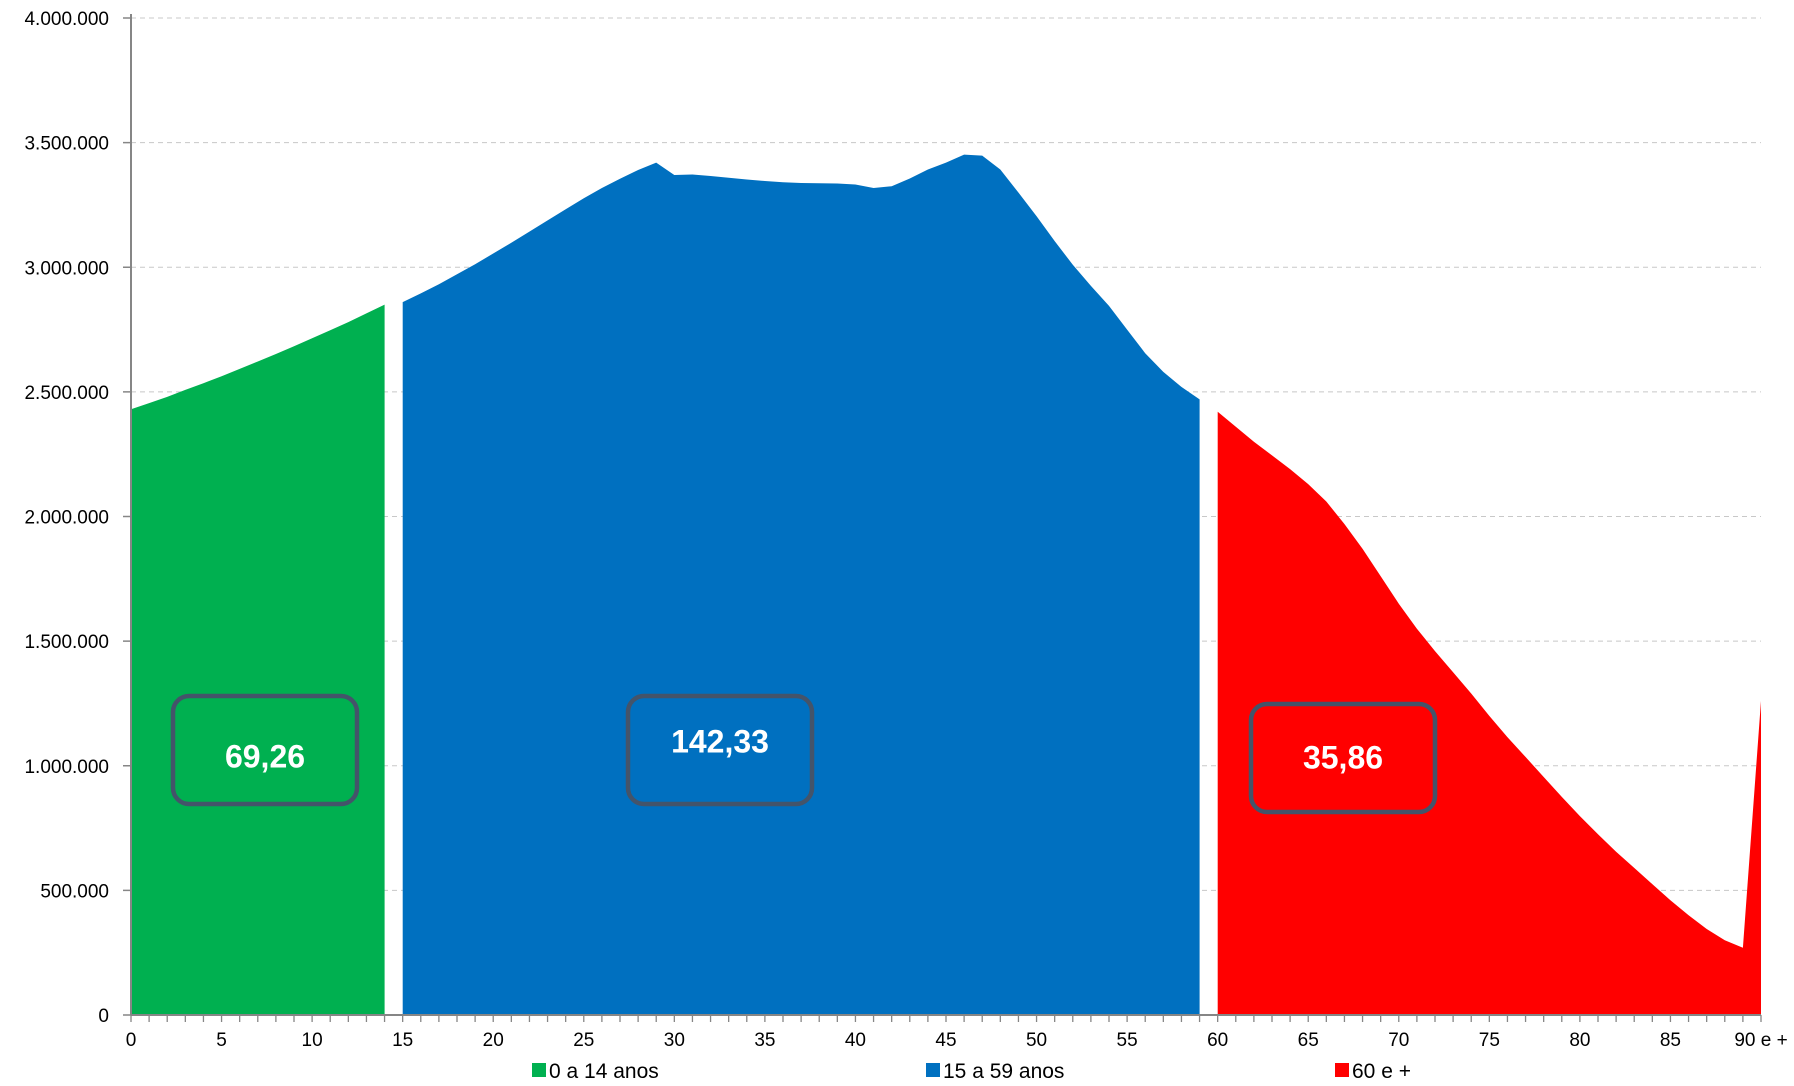  What do you see at coordinates (1036, 1040) in the screenshot?
I see `x-tick-label: 50` at bounding box center [1036, 1040].